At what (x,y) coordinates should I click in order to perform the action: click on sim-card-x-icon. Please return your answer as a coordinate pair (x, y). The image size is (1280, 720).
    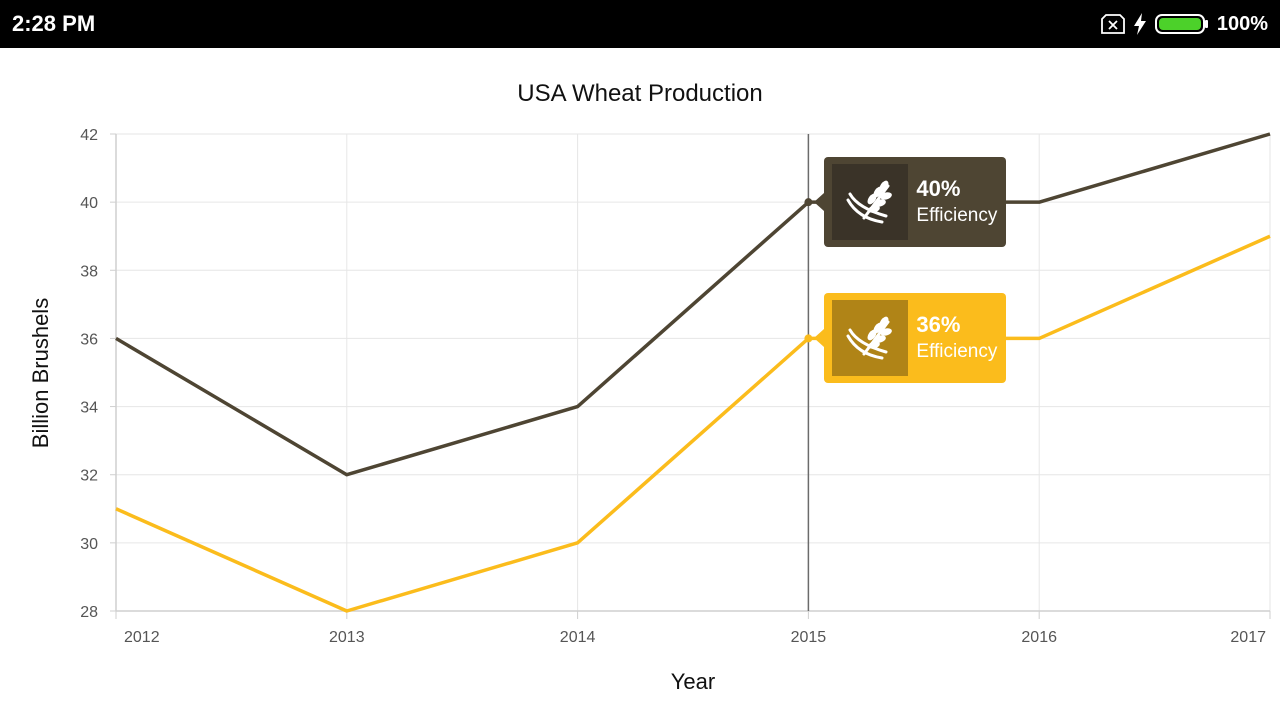
    Looking at the image, I should click on (1112, 24).